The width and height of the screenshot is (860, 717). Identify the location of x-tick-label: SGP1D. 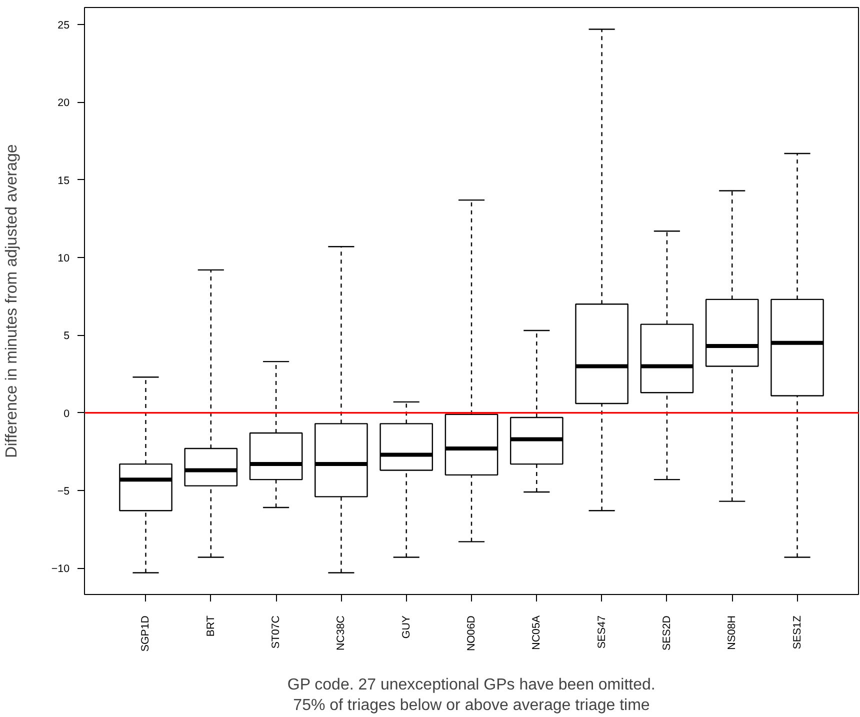
(146, 633).